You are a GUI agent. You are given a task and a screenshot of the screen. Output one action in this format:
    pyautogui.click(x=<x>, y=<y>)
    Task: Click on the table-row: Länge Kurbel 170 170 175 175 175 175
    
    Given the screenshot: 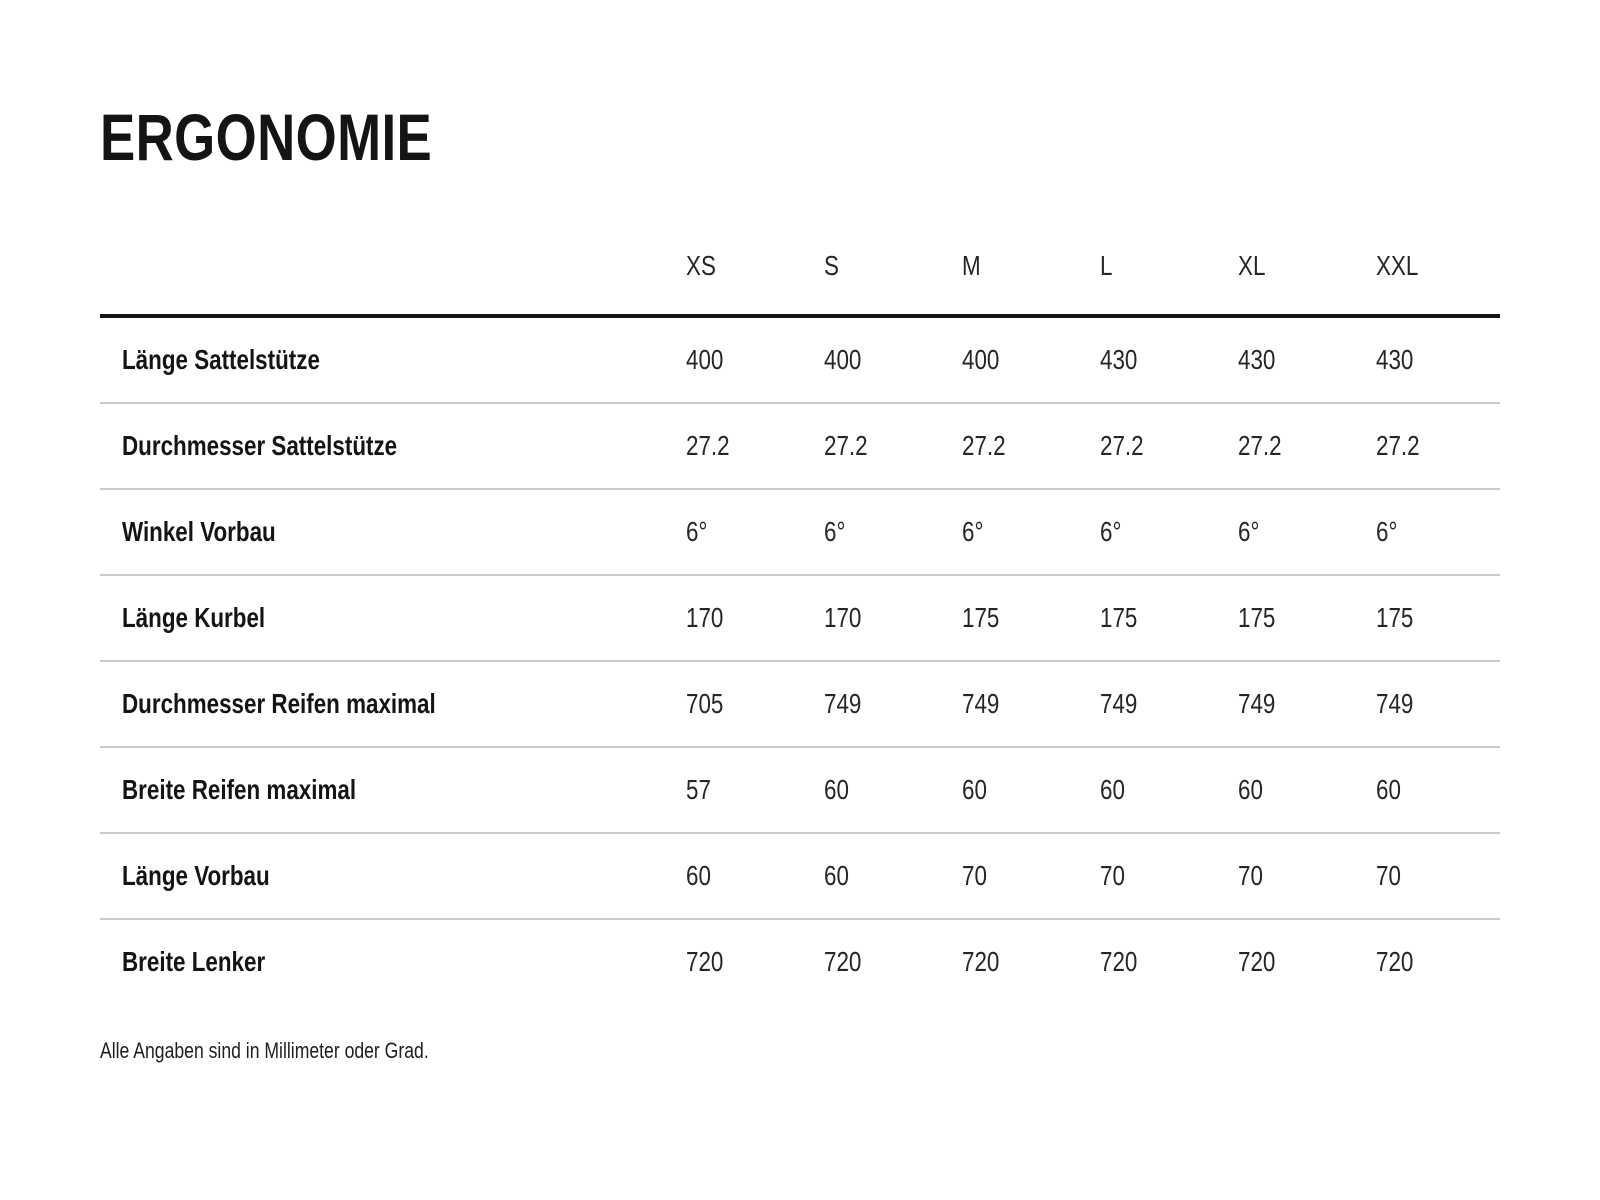 What is the action you would take?
    pyautogui.click(x=800, y=618)
    